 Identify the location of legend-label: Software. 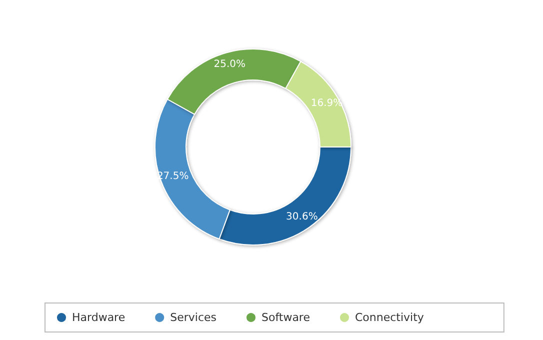
(285, 317).